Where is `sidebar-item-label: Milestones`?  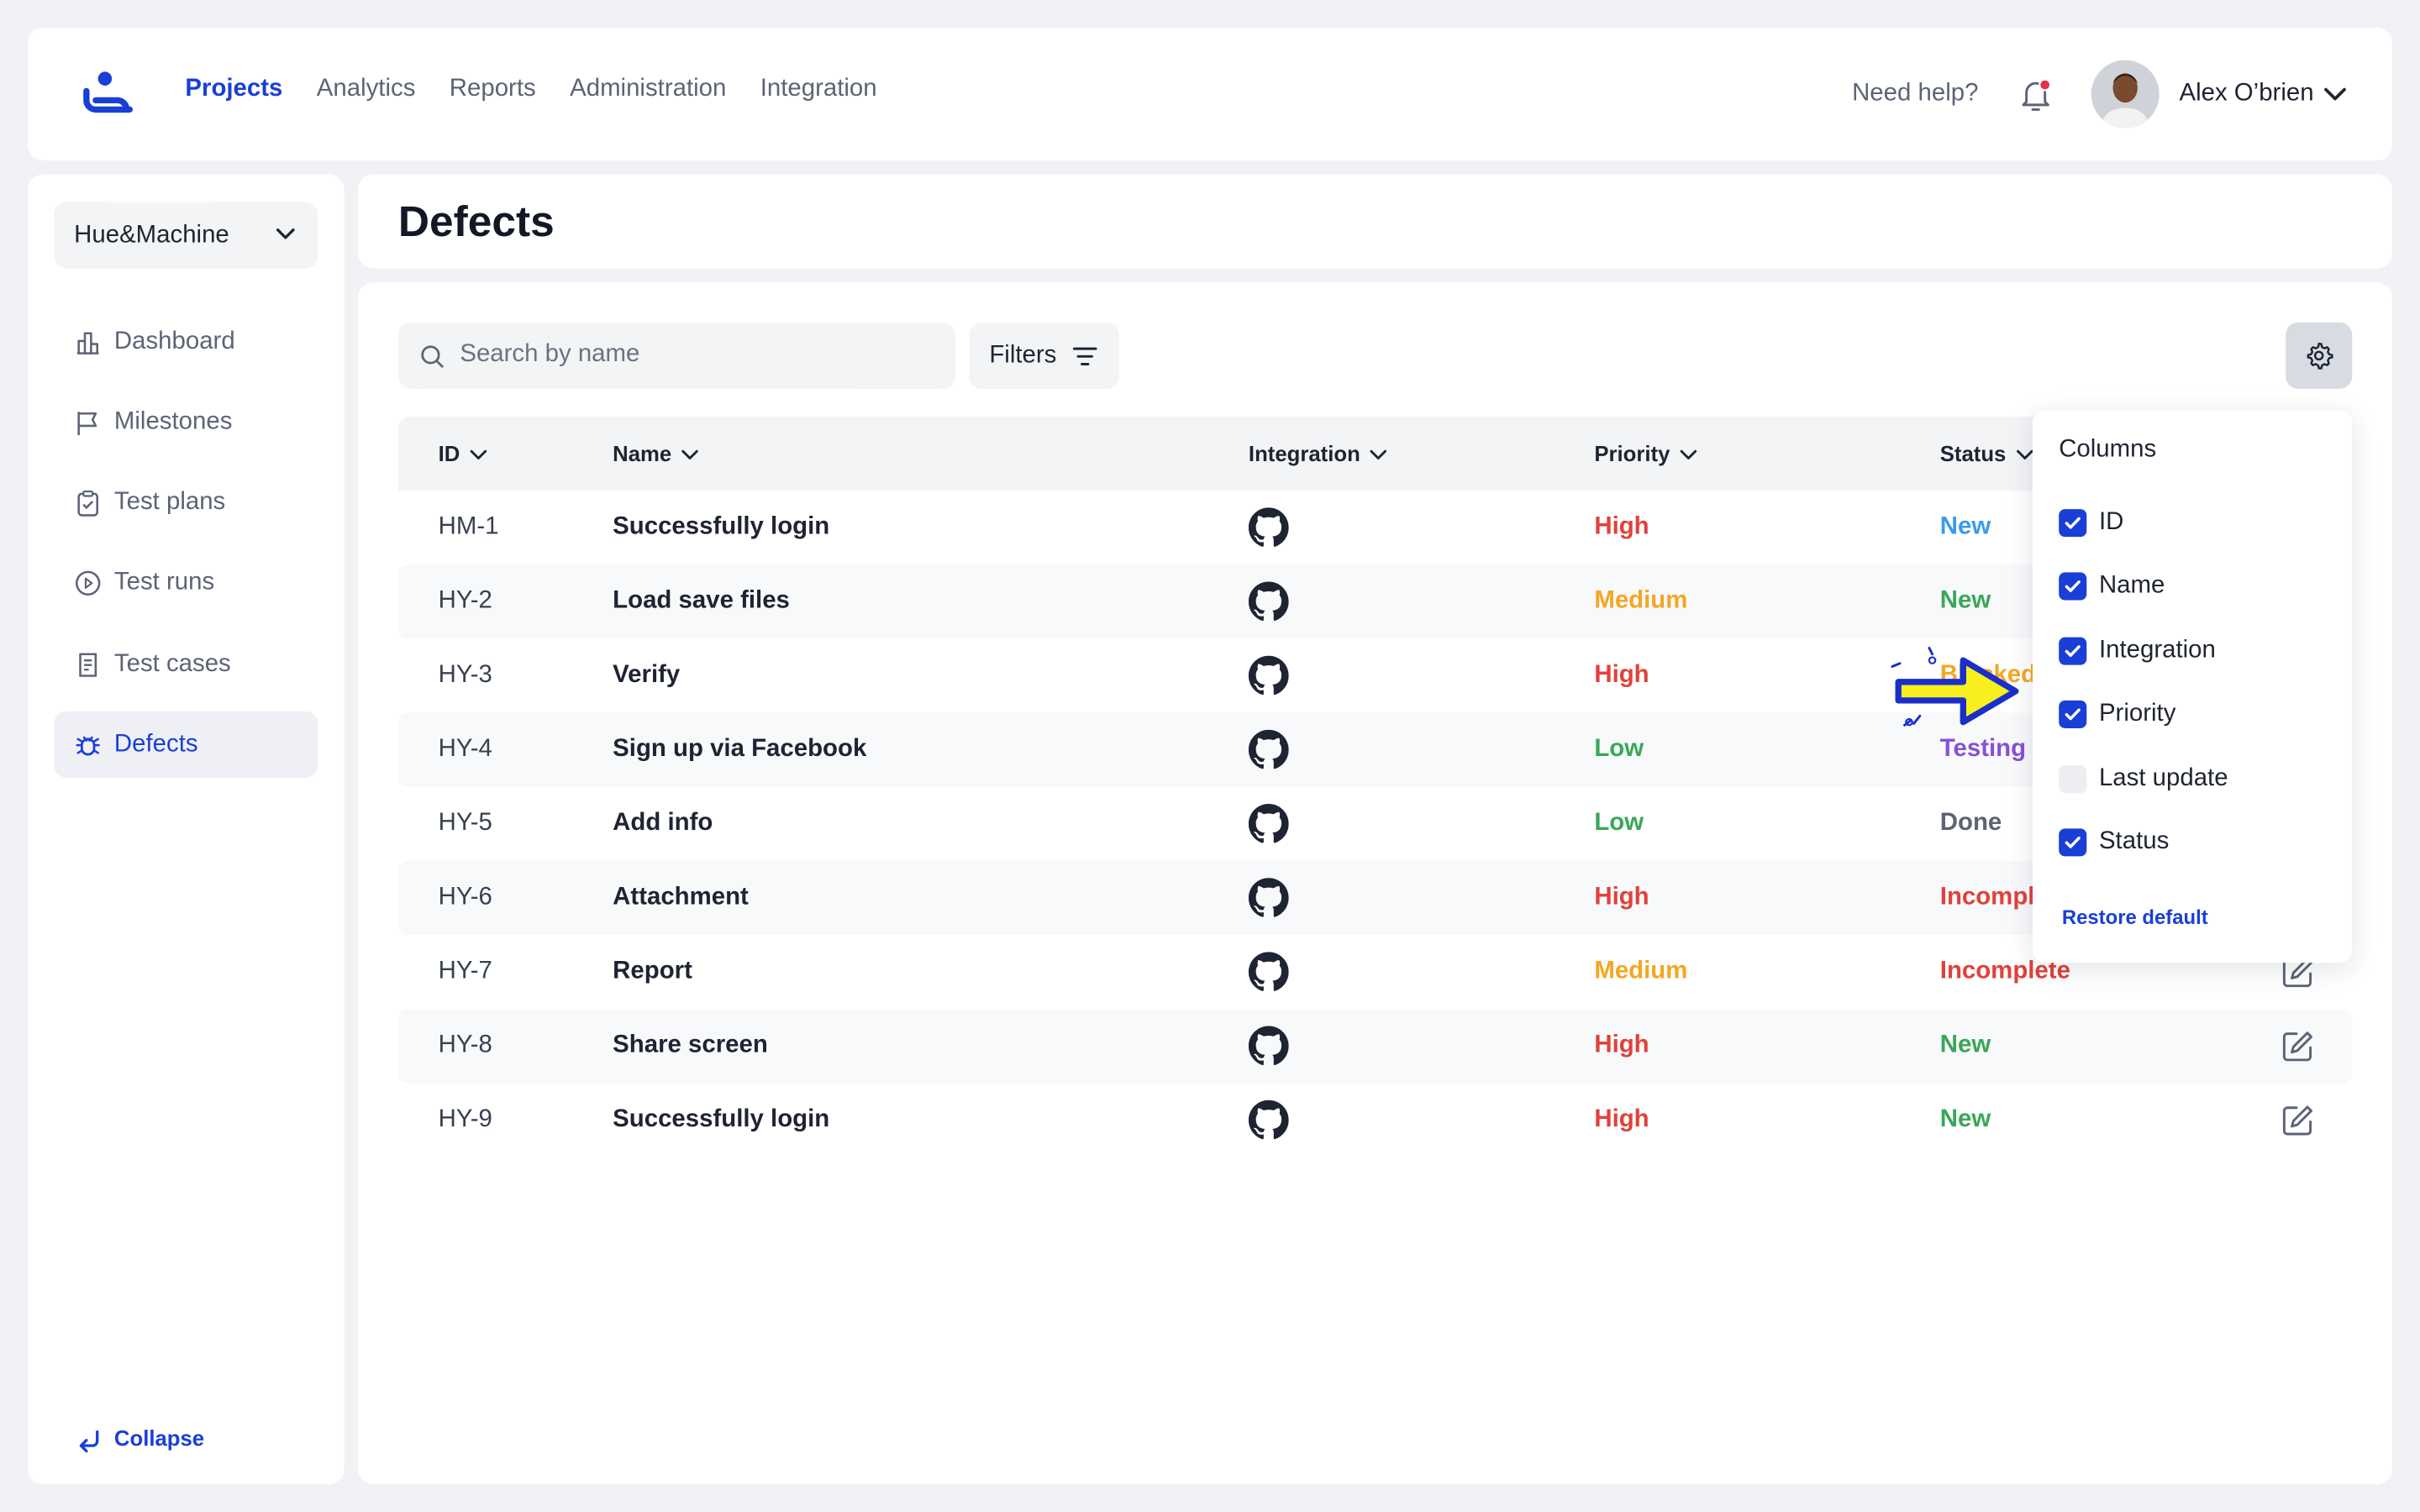 sidebar-item-label: Milestones is located at coordinates (173, 421).